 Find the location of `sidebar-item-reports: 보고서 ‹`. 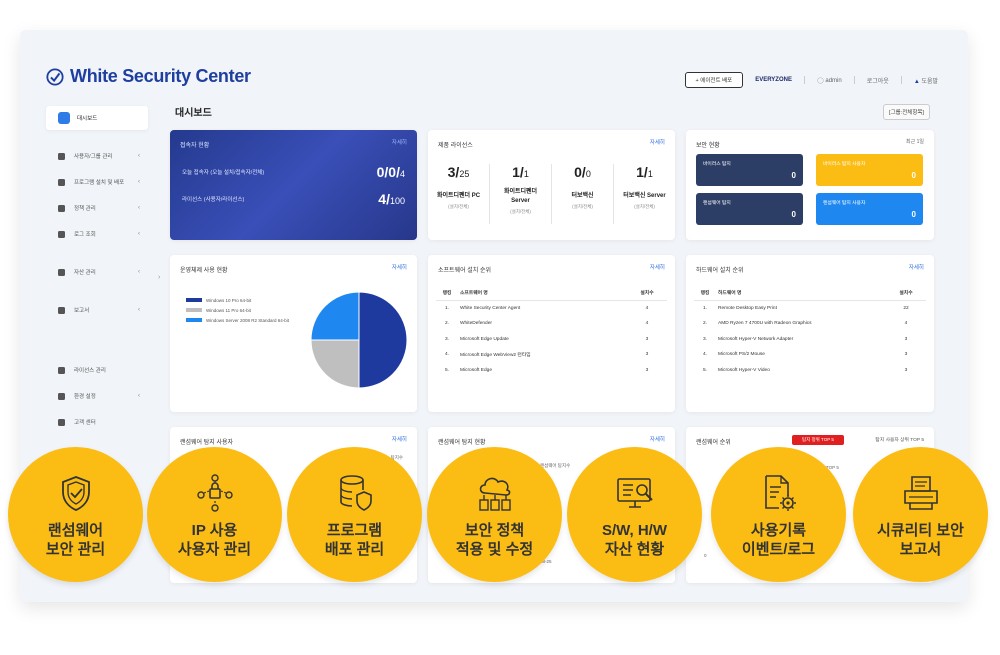

sidebar-item-reports: 보고서 ‹ is located at coordinates (97, 310).